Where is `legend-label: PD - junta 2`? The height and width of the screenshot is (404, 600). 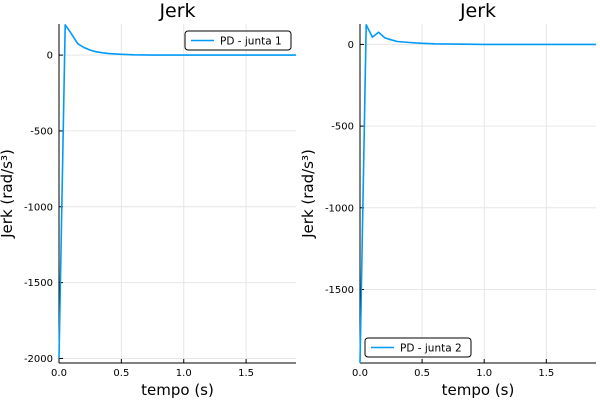
legend-label: PD - junta 2 is located at coordinates (431, 349).